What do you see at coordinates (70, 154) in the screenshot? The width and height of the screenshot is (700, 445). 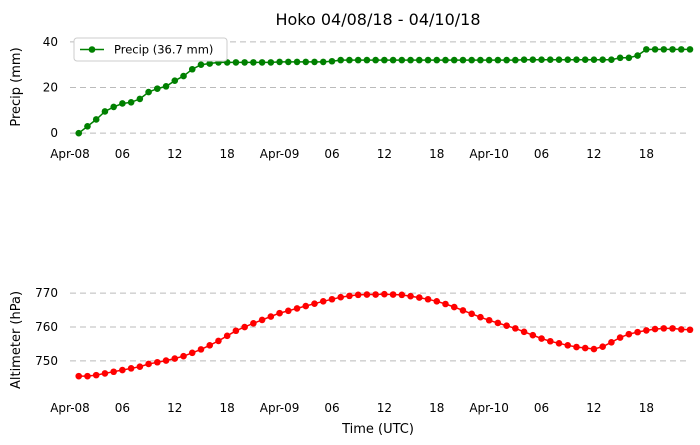 I see `x-tick-label: Apr-08` at bounding box center [70, 154].